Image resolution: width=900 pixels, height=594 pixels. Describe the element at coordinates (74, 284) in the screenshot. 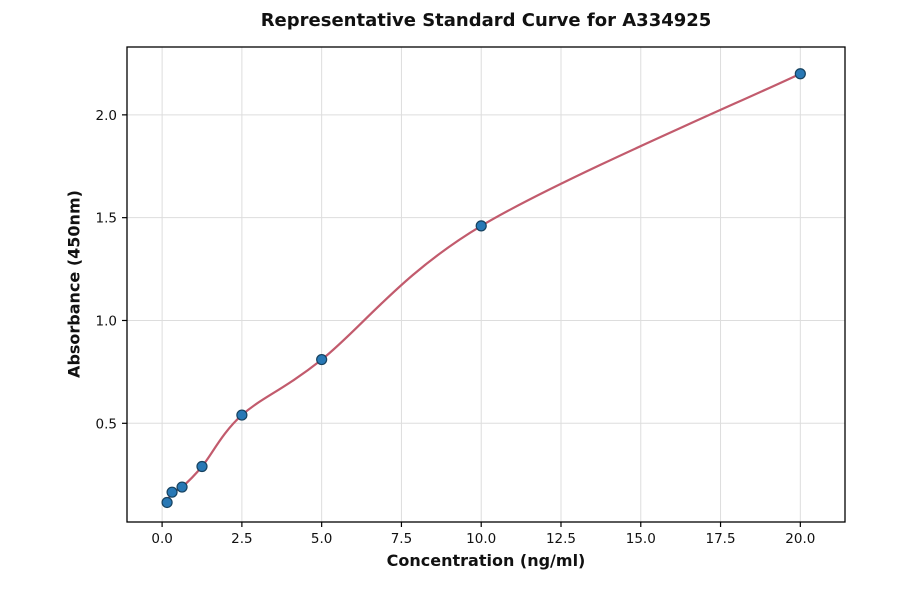

I see `y-axis-label: Absorbance (450nm)` at that location.